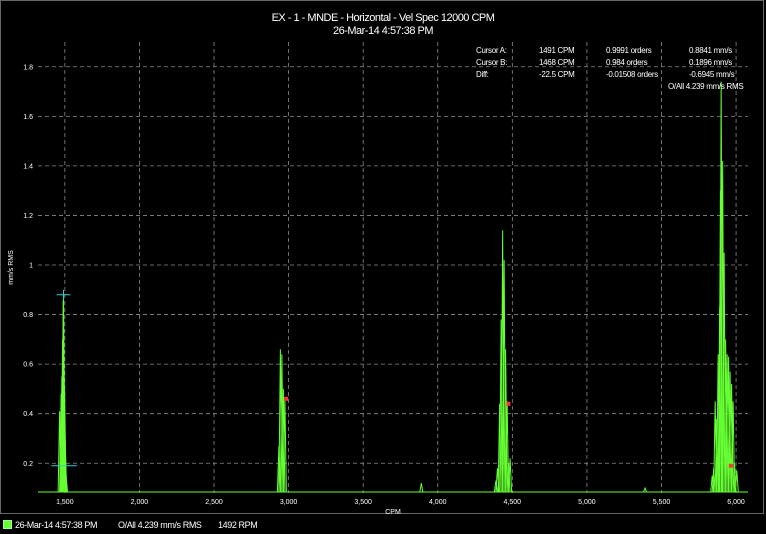 The image size is (766, 534). Describe the element at coordinates (383, 31) in the screenshot. I see `chart-subtitle: 26-Mar-14 4:57:38 PM` at that location.